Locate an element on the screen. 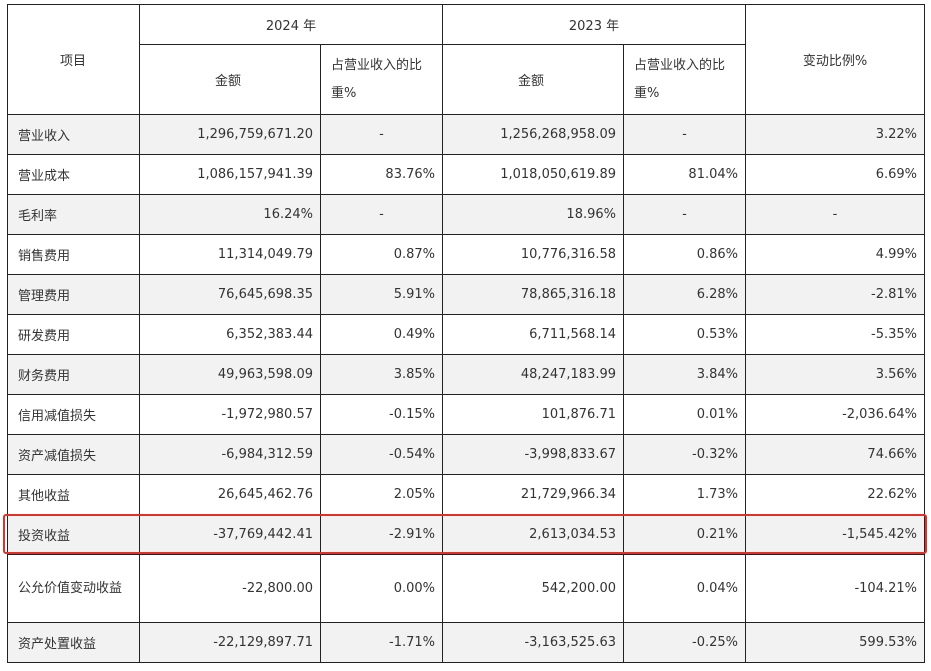 The image size is (931, 671). amount-2024: 49,963,598.09 is located at coordinates (230, 374).